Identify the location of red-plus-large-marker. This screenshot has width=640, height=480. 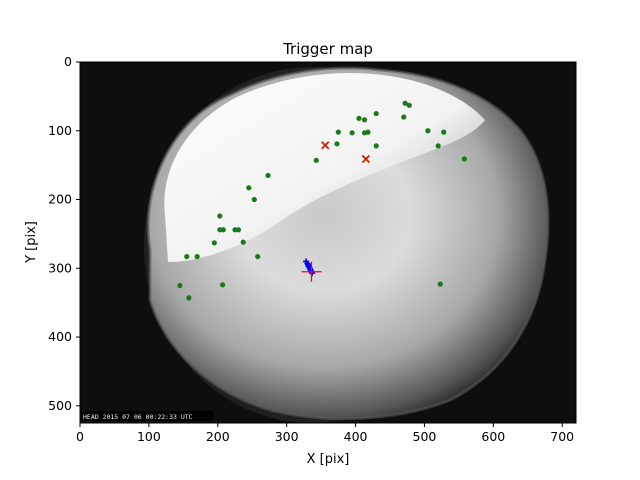
(311, 271).